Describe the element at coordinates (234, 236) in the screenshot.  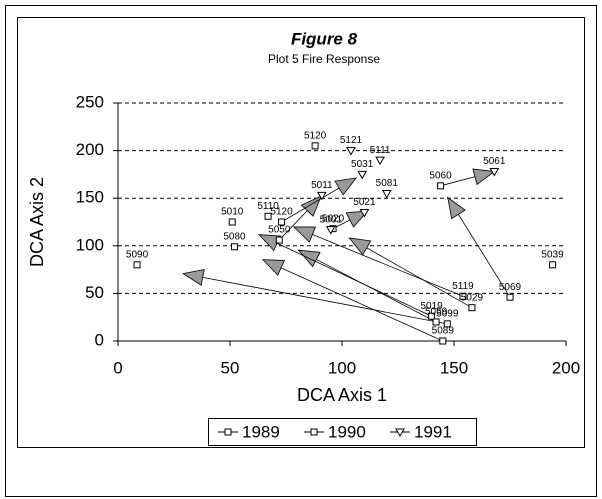
I see `point-label: 5080` at that location.